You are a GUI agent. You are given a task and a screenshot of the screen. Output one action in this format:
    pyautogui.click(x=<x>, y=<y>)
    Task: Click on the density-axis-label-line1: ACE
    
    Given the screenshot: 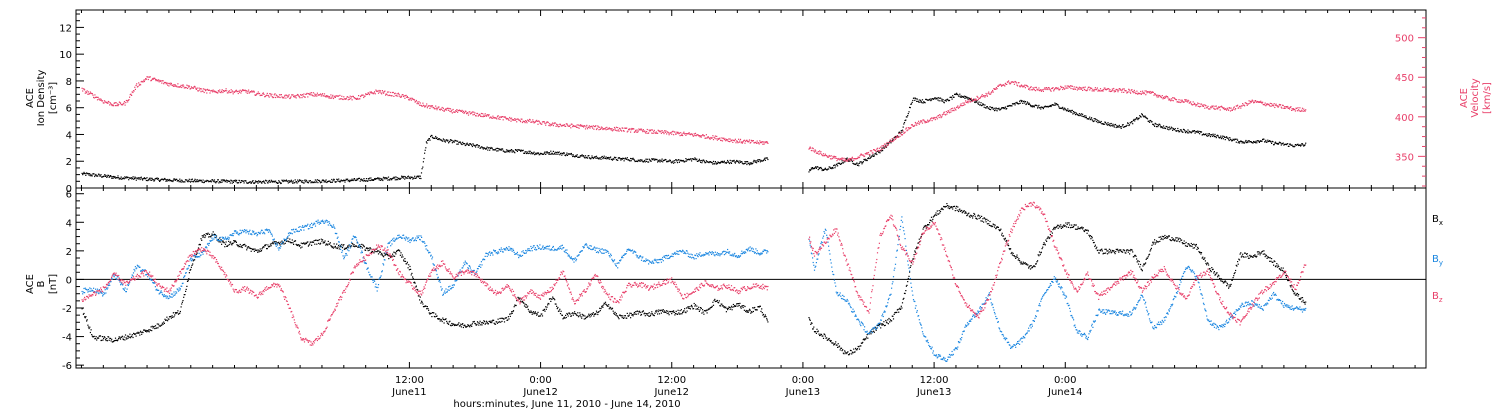 What is the action you would take?
    pyautogui.click(x=30, y=98)
    